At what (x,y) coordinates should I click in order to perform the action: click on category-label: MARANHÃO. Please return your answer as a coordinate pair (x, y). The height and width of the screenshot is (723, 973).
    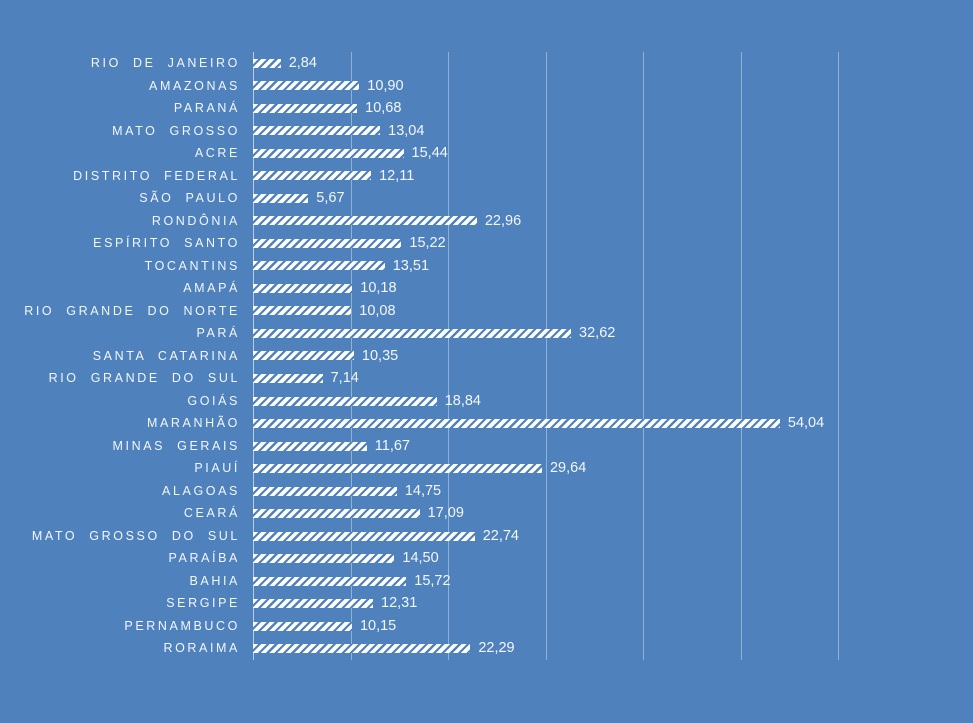
    Looking at the image, I should click on (193, 423).